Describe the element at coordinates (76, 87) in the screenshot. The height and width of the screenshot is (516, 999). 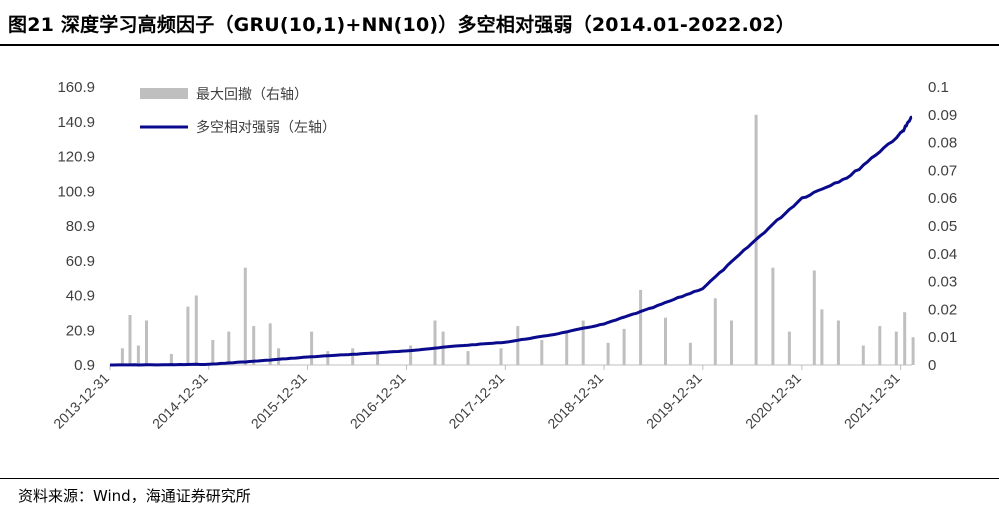
I see `left-axis-tick-label: 160.9` at that location.